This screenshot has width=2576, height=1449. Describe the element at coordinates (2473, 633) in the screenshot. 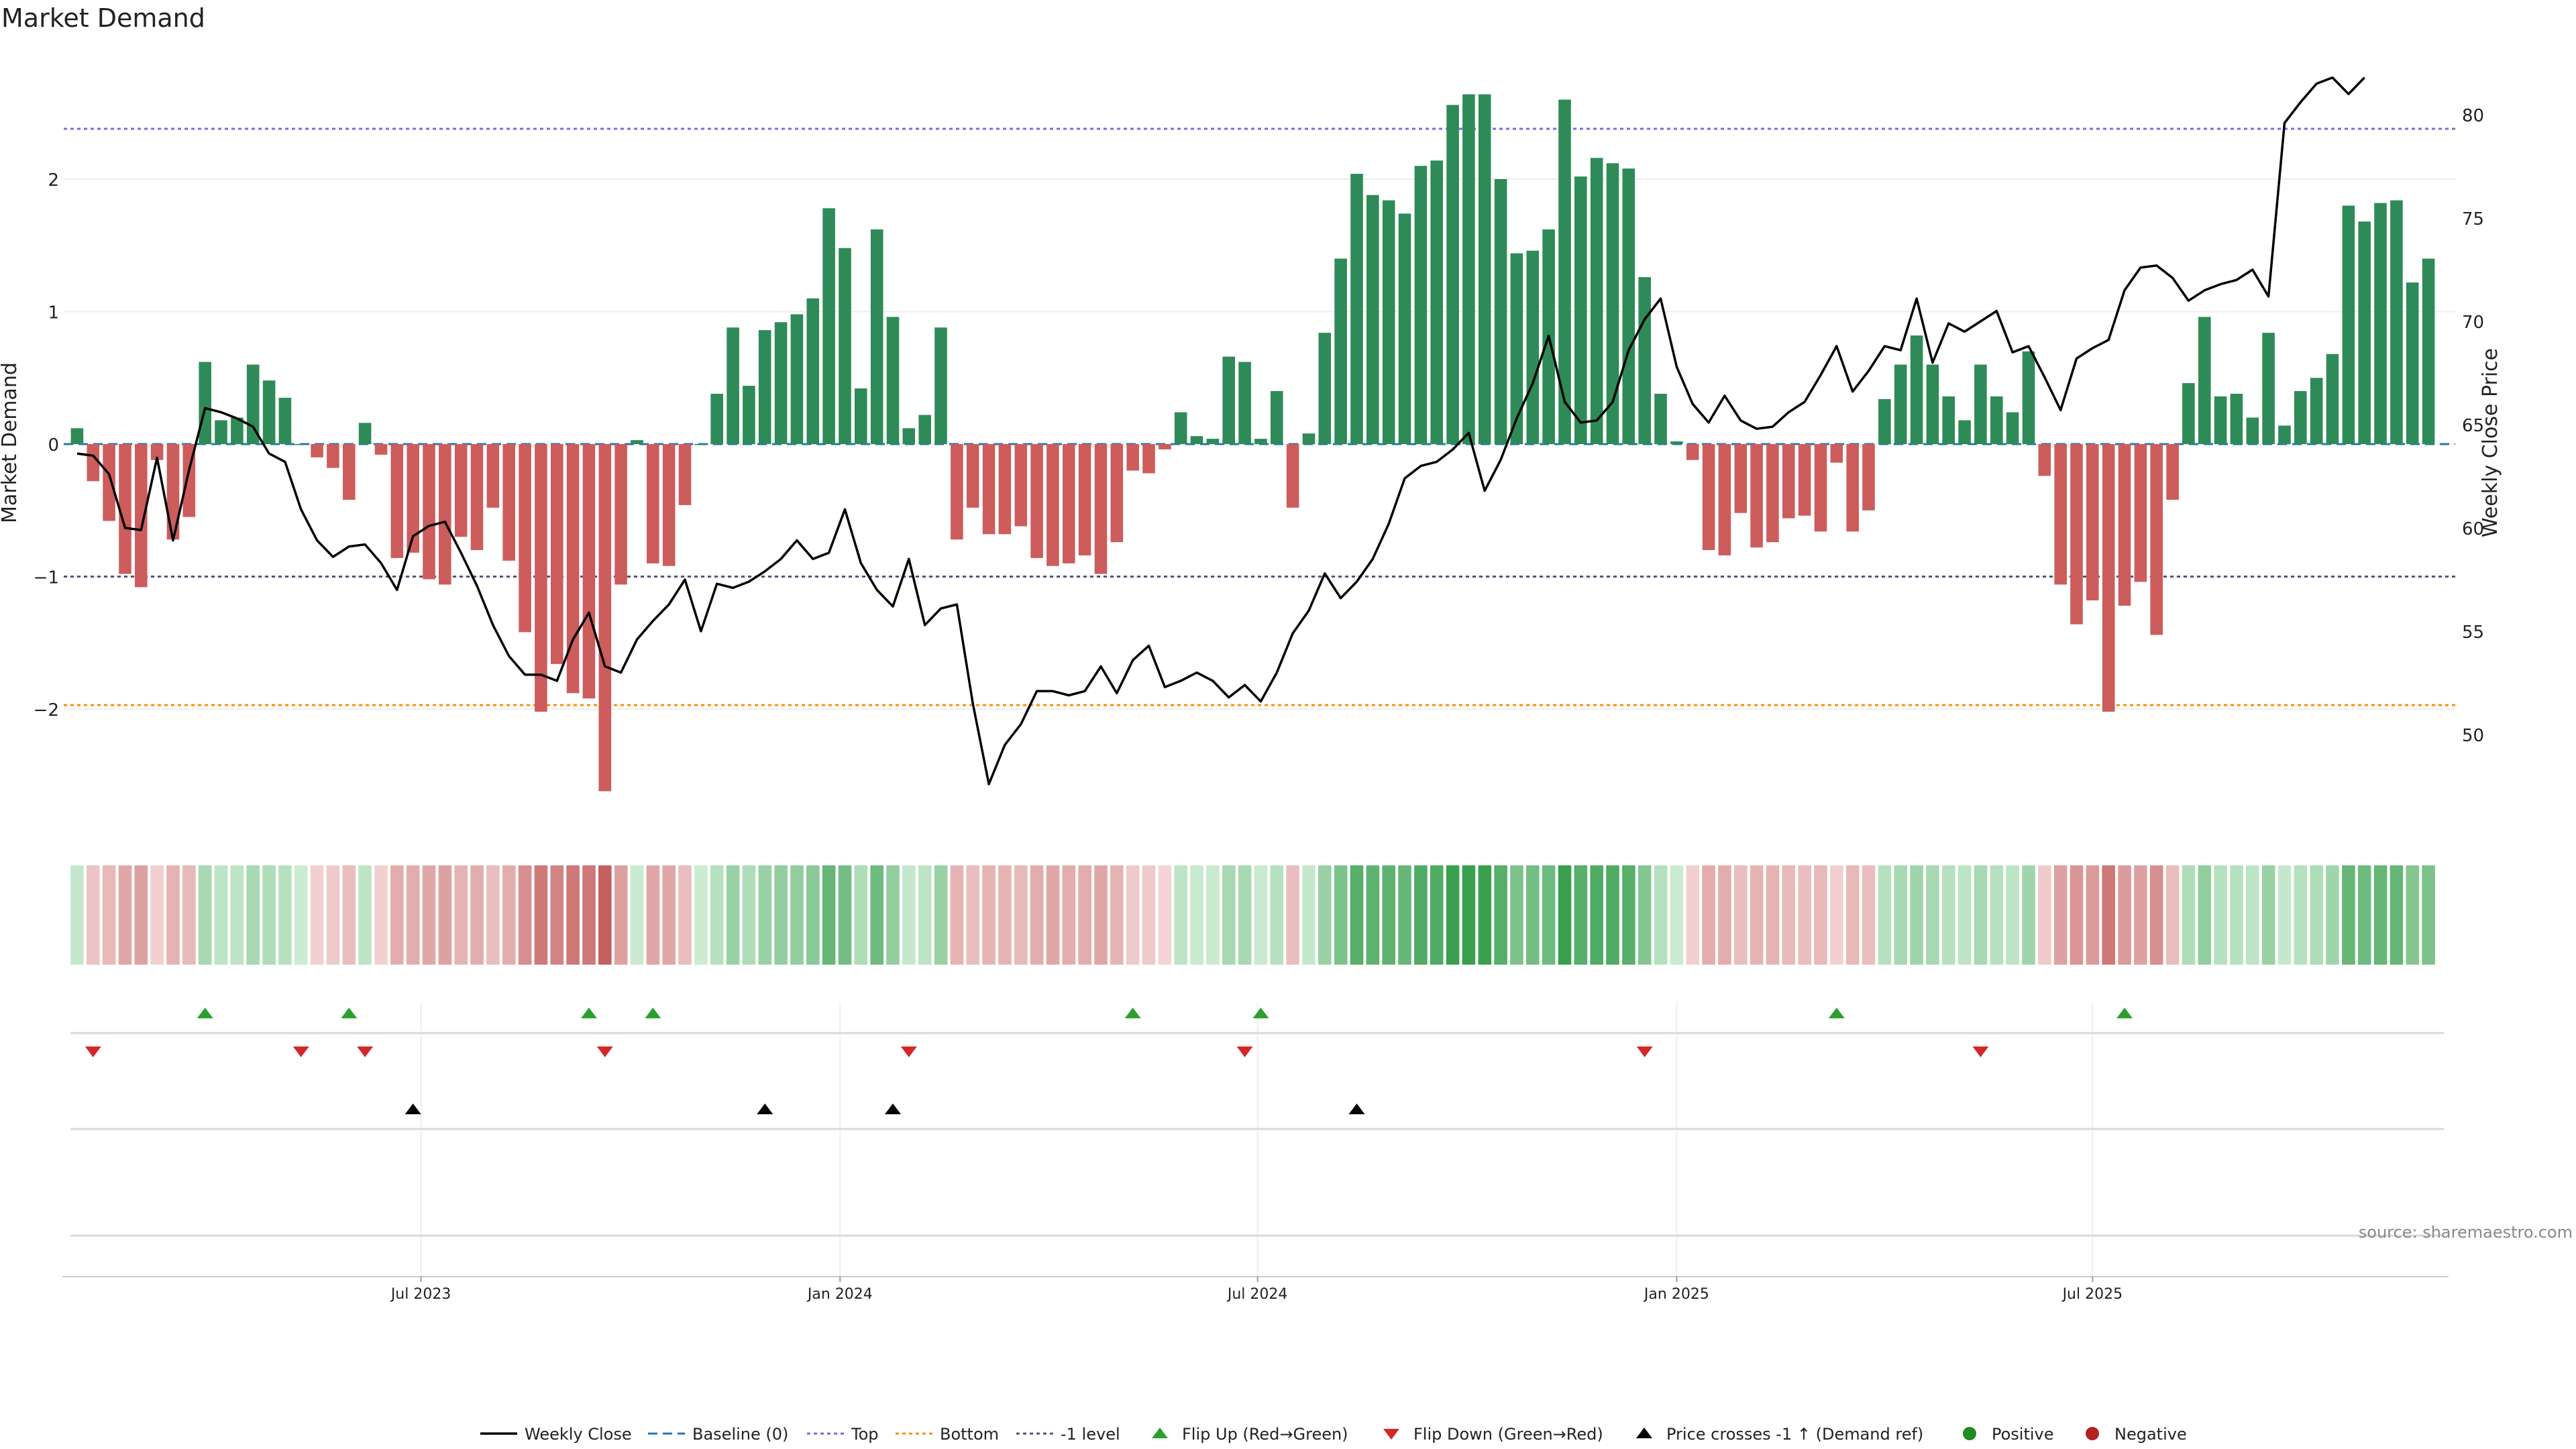

I see `right-tick-label: 55` at that location.